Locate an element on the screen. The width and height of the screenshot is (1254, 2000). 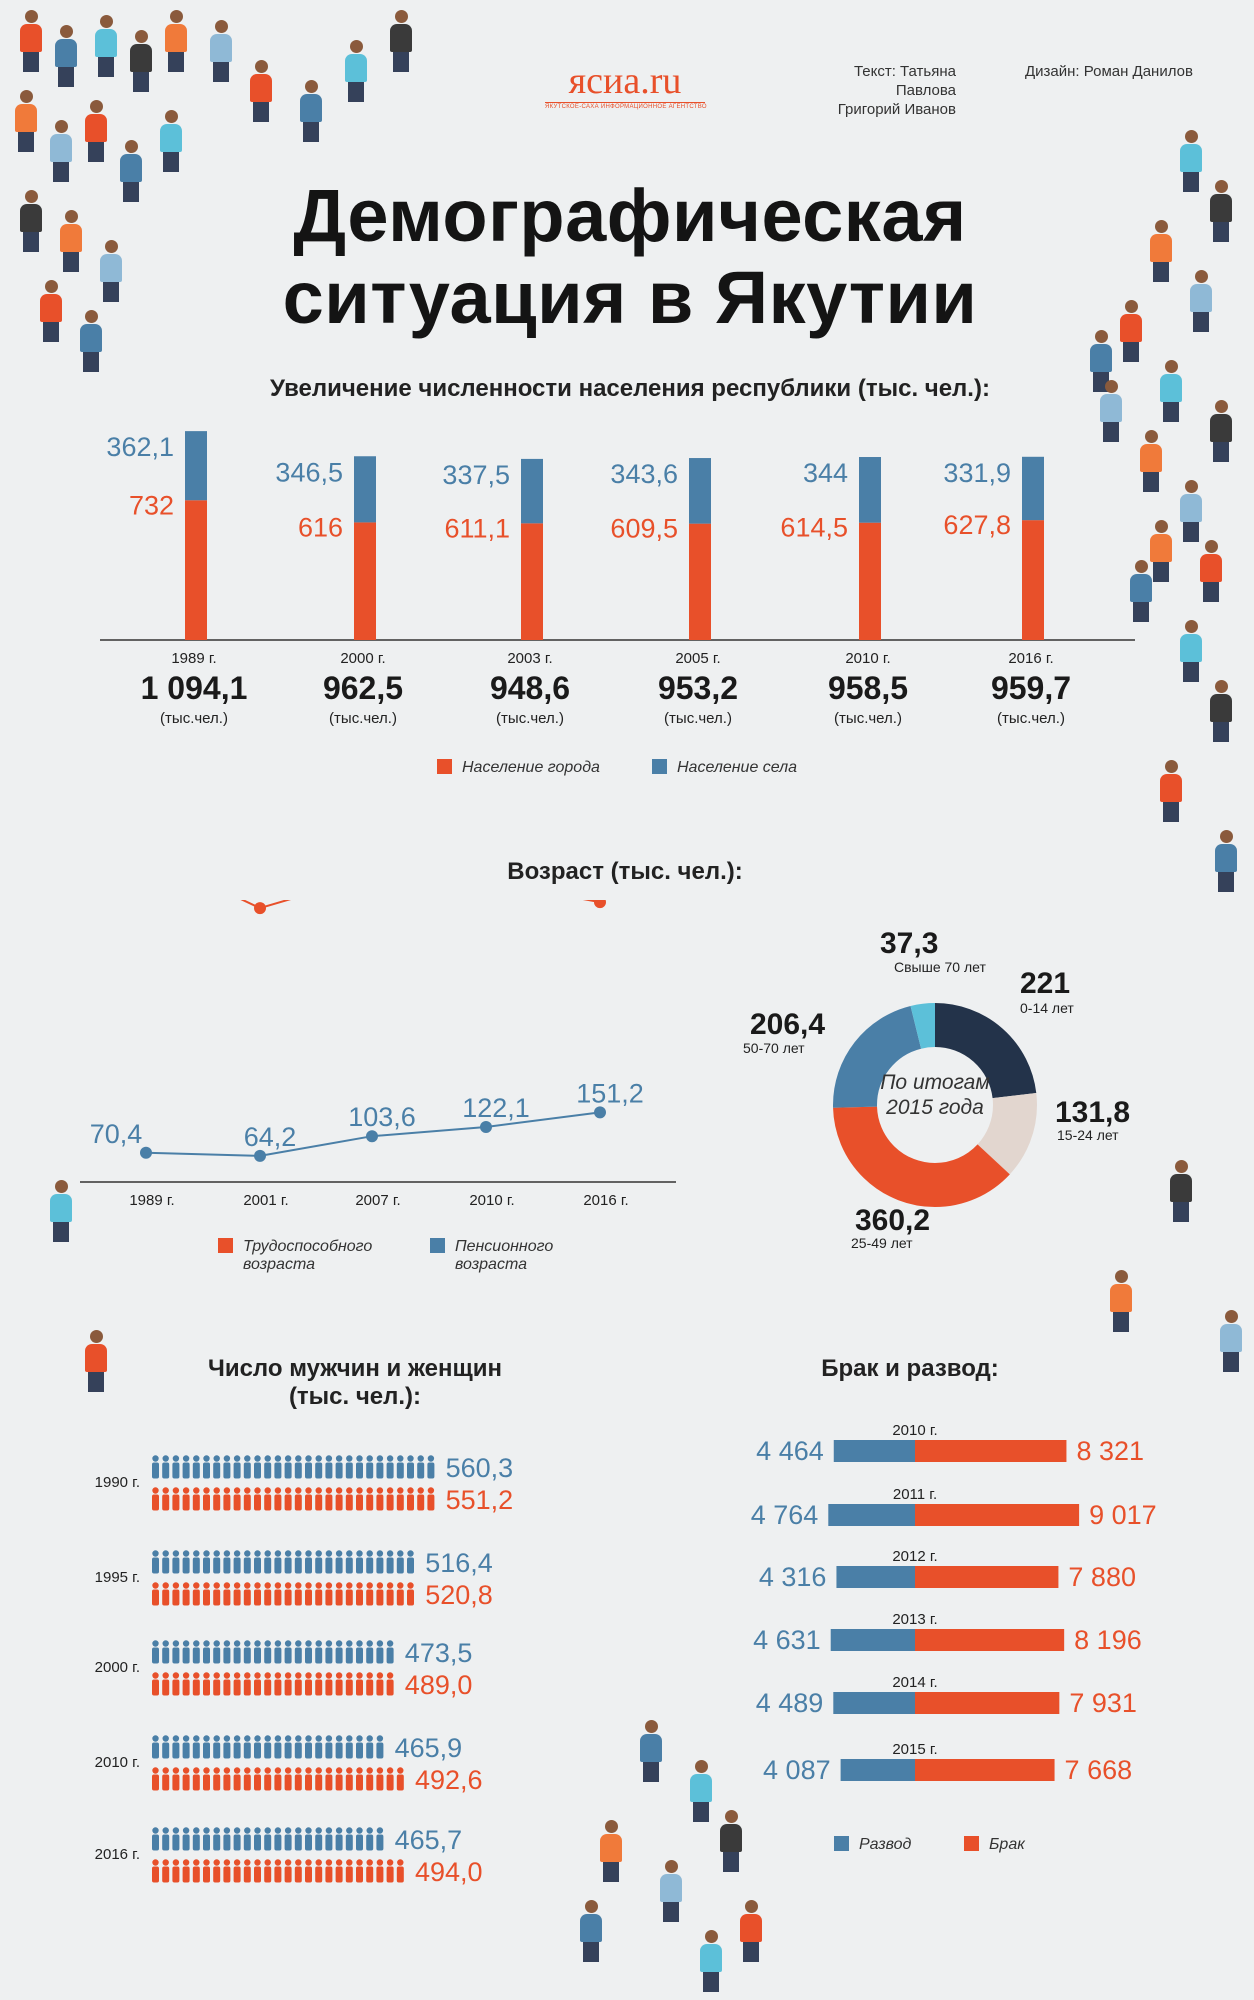
person-3-0-15-head is located at coordinates (308, 1738).